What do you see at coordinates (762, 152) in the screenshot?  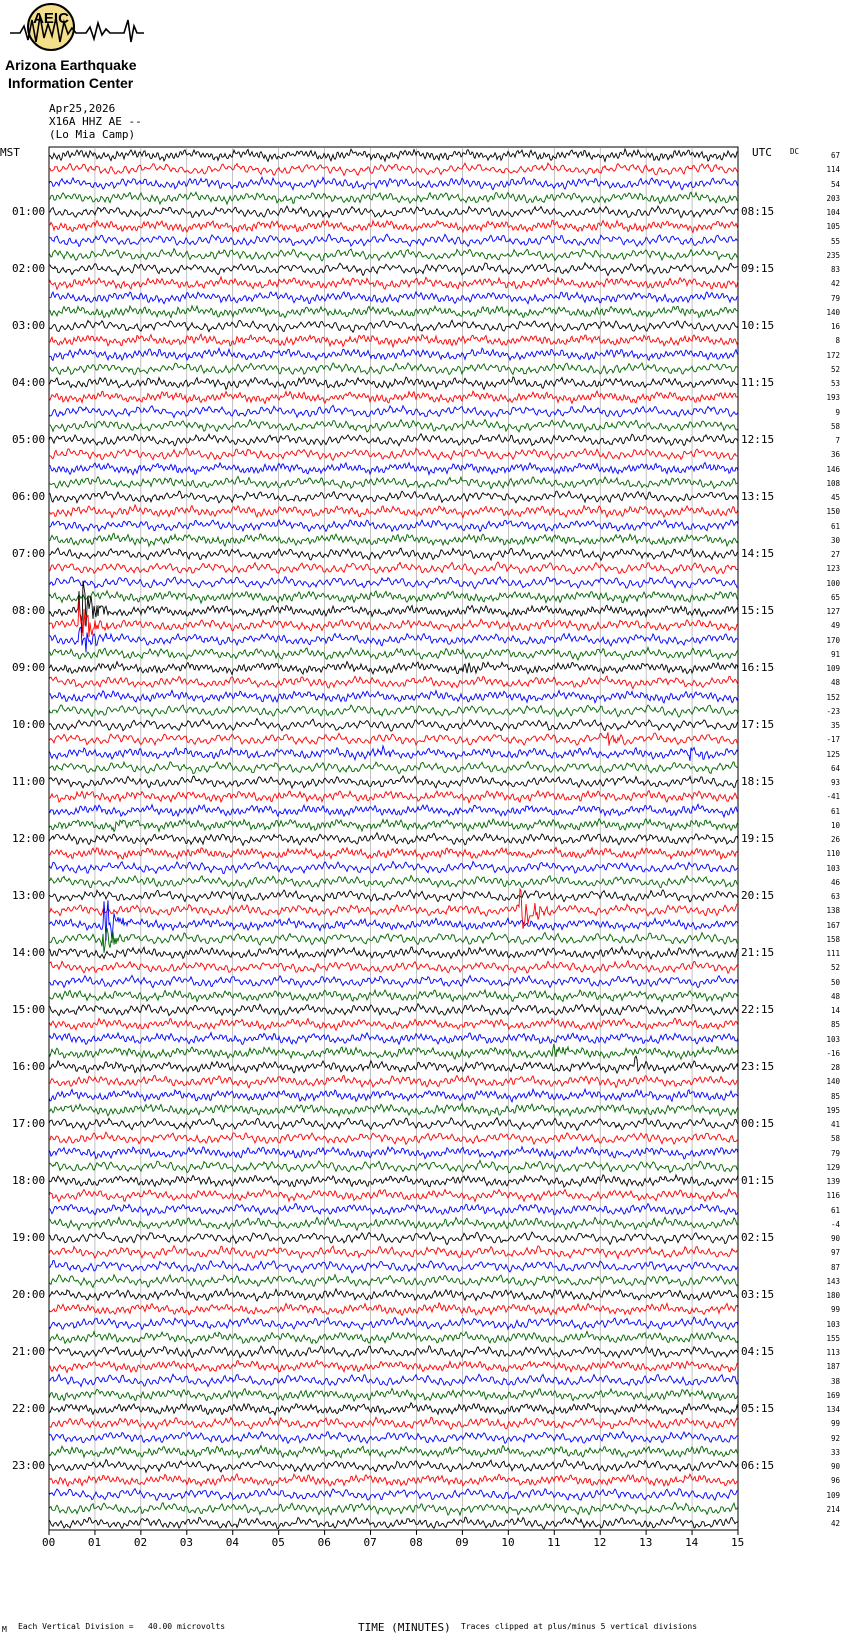 I see `utc-axis-label: UTC` at bounding box center [762, 152].